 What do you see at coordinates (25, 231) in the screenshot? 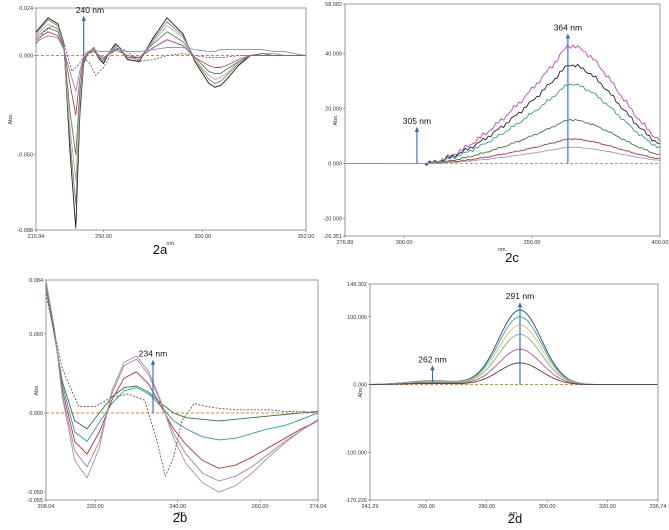
I see `y-tick-label: -0.088` at bounding box center [25, 231].